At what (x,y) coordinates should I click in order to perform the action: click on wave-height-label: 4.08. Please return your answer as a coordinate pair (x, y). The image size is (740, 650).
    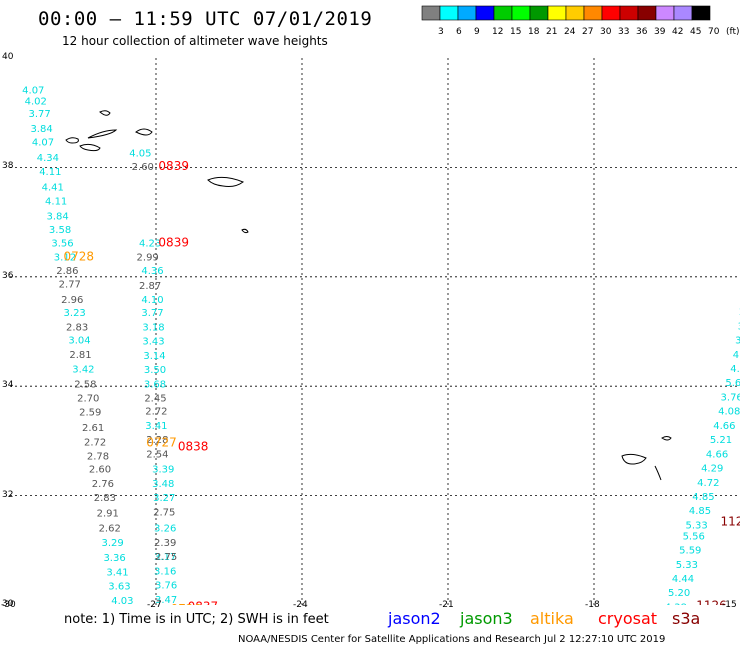
    Looking at the image, I should click on (729, 412).